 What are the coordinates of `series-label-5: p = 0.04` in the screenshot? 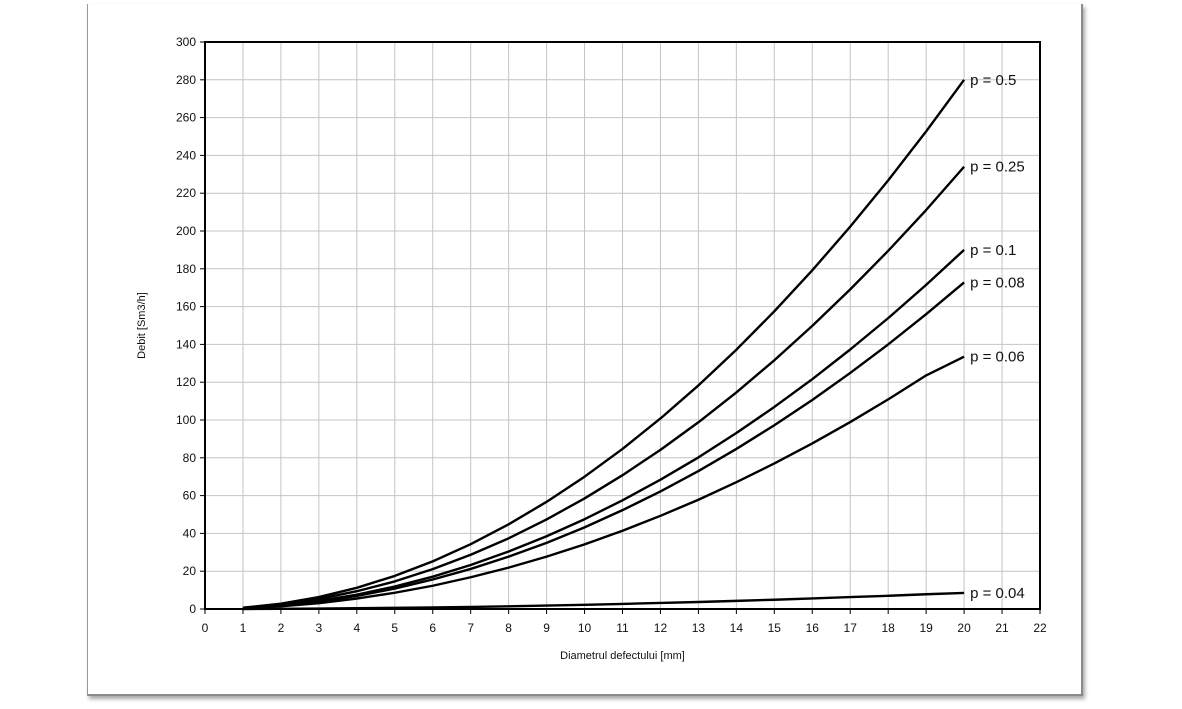 It's located at (997, 593).